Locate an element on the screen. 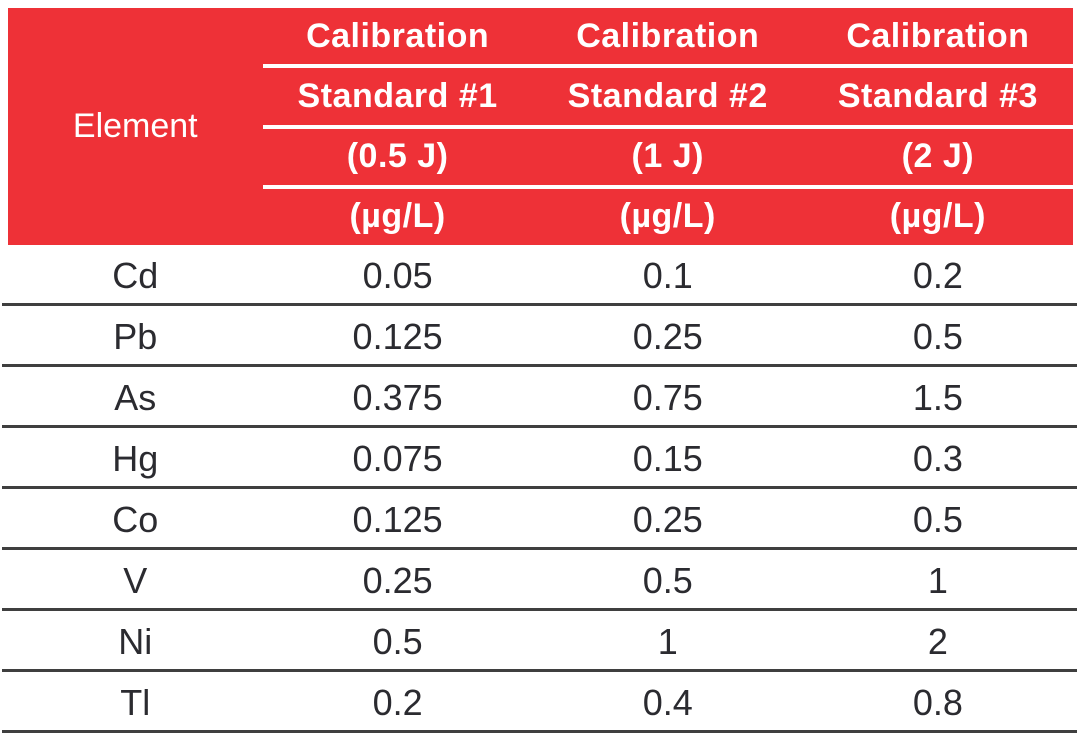 This screenshot has width=1080, height=741. header-cell: (2 J) is located at coordinates (938, 156).